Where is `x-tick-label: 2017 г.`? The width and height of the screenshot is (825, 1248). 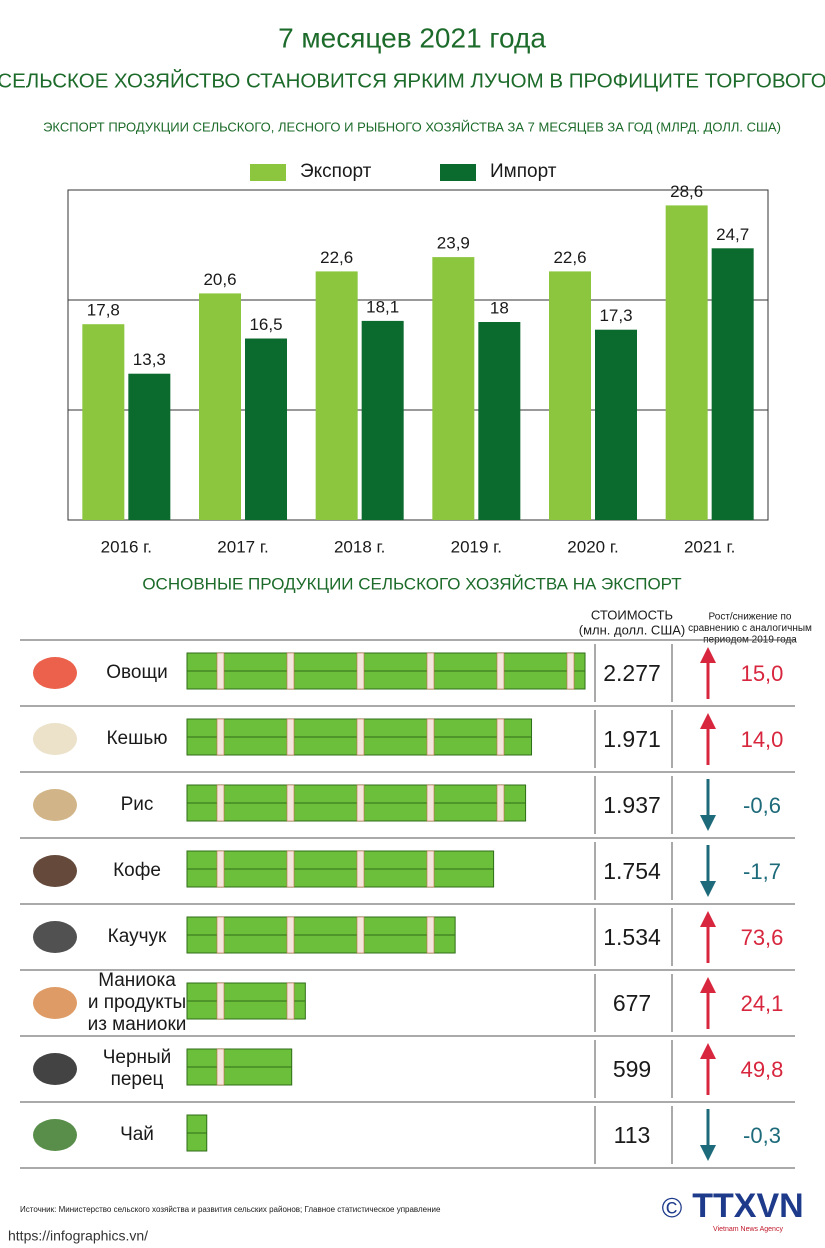 x-tick-label: 2017 г. is located at coordinates (242, 546).